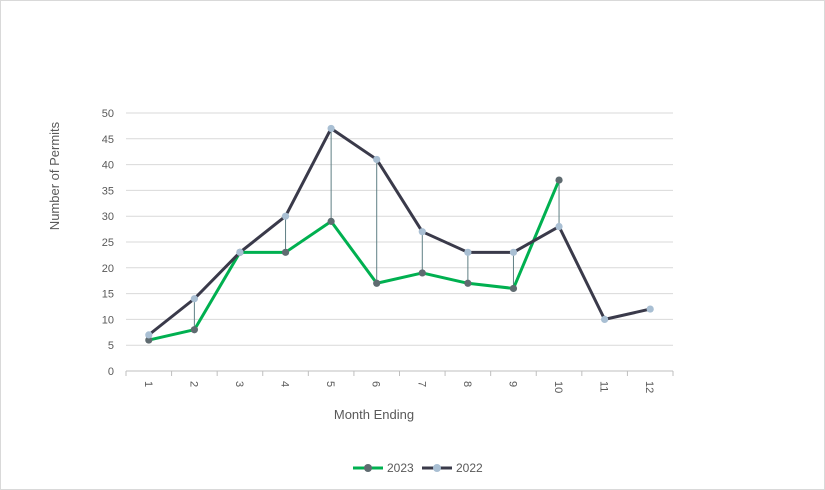 This screenshot has width=825, height=490. I want to click on legend-item-2022: 2022, so click(452, 468).